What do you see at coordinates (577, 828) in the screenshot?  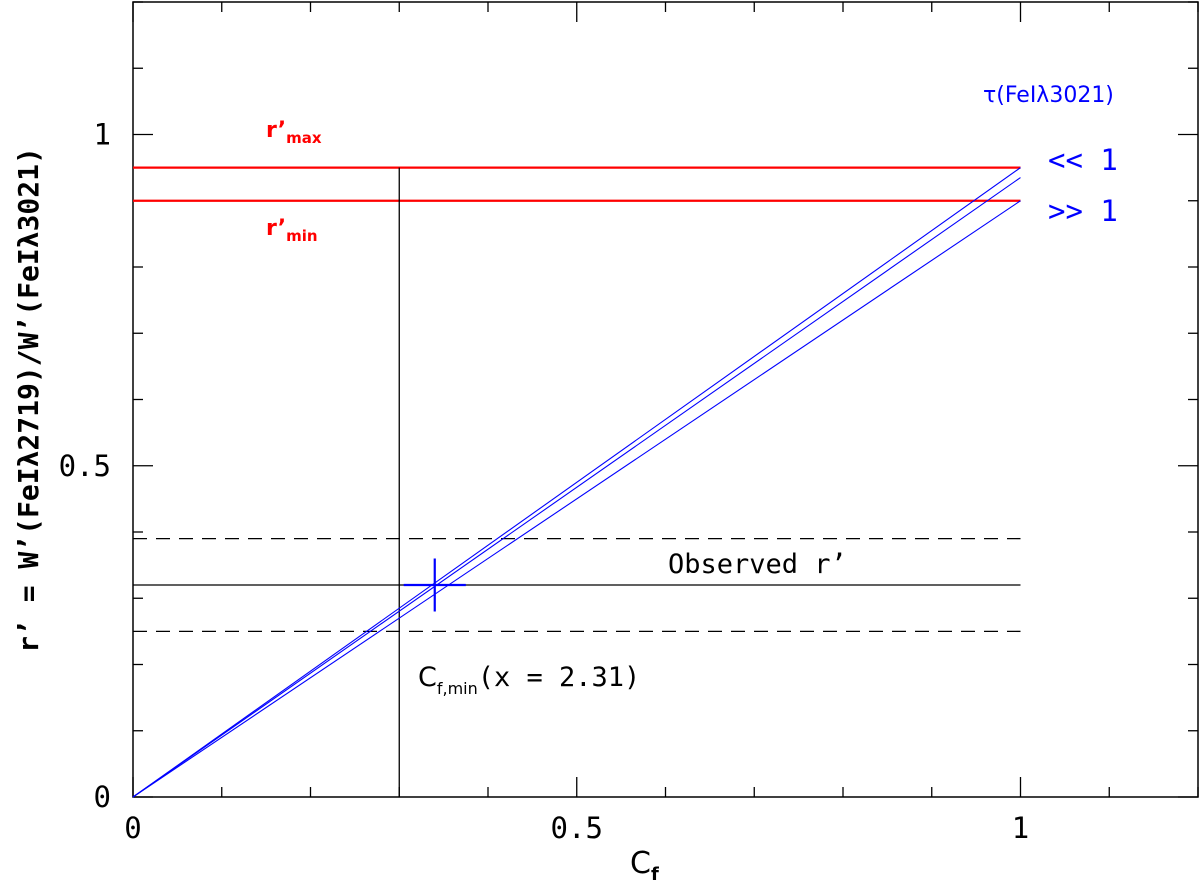 I see `x-tick-label: 0.5` at bounding box center [577, 828].